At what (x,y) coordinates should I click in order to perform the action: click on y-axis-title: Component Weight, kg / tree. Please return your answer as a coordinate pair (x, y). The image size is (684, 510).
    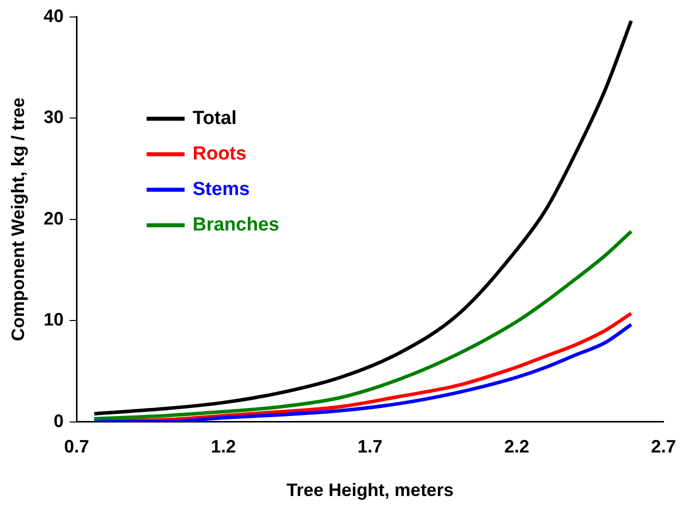
    Looking at the image, I should click on (18, 219).